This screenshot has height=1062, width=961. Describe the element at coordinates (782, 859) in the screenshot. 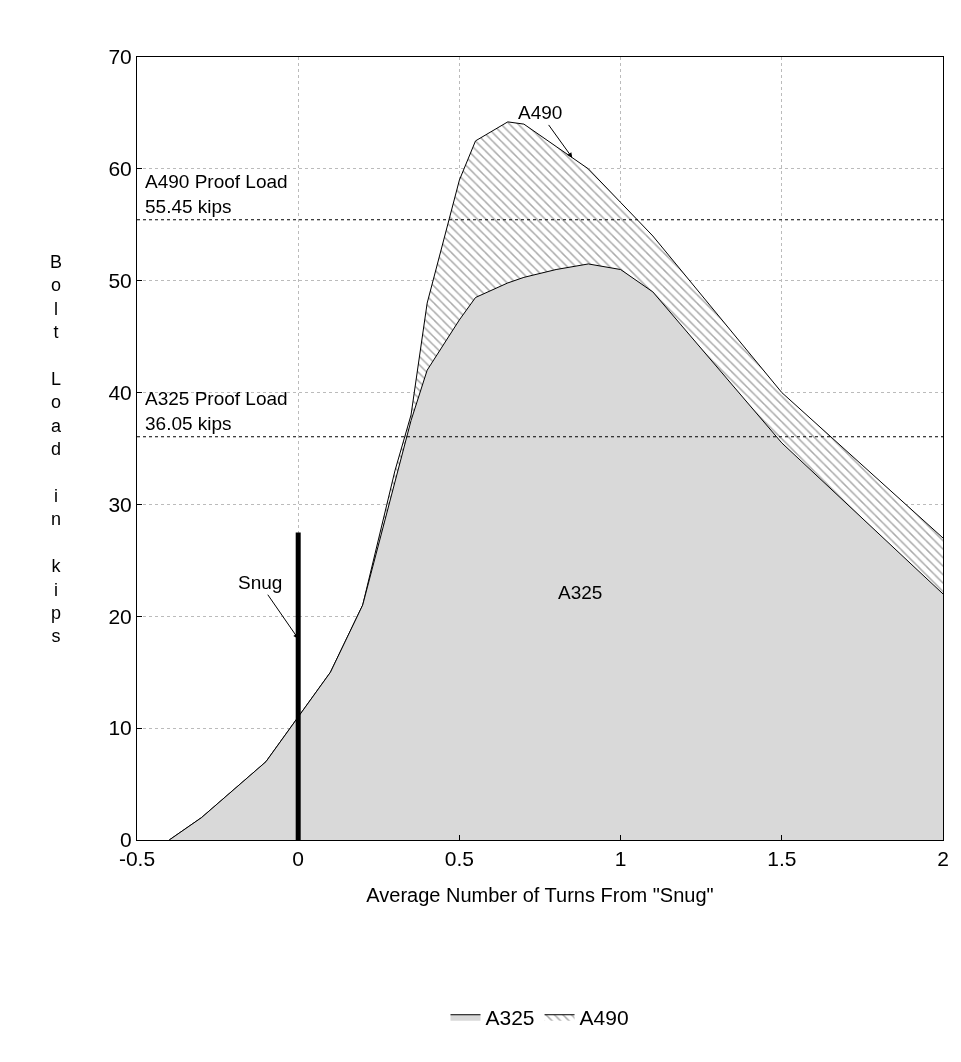

I see `x-tick-label: 1.5` at that location.